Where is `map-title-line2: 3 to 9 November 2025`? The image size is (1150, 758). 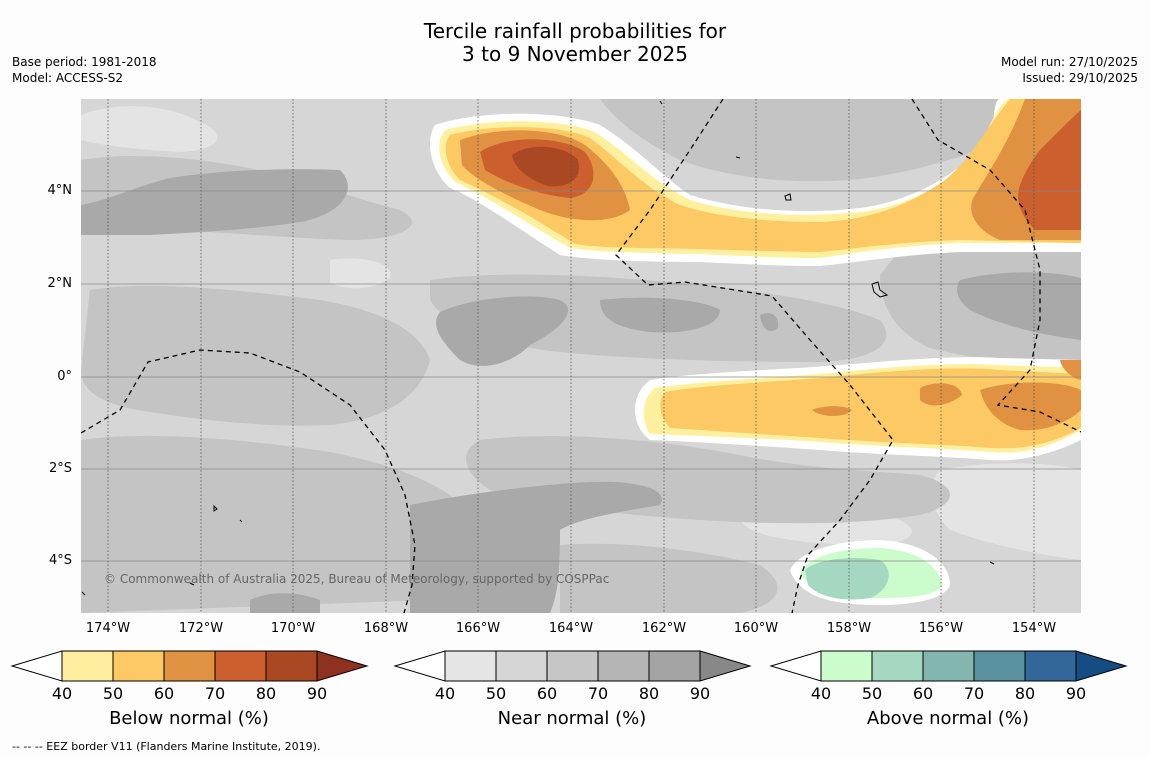
map-title-line2: 3 to 9 November 2025 is located at coordinates (575, 54).